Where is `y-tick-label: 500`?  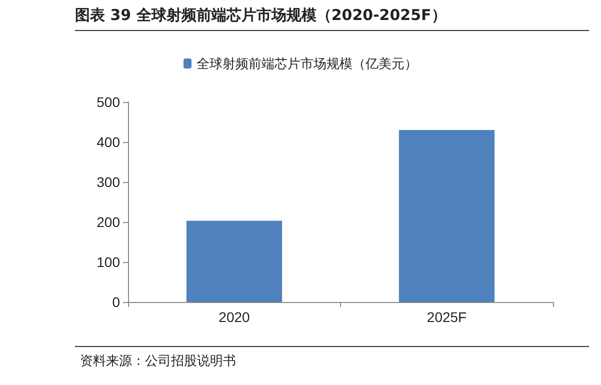 y-tick-label: 500 is located at coordinates (108, 102).